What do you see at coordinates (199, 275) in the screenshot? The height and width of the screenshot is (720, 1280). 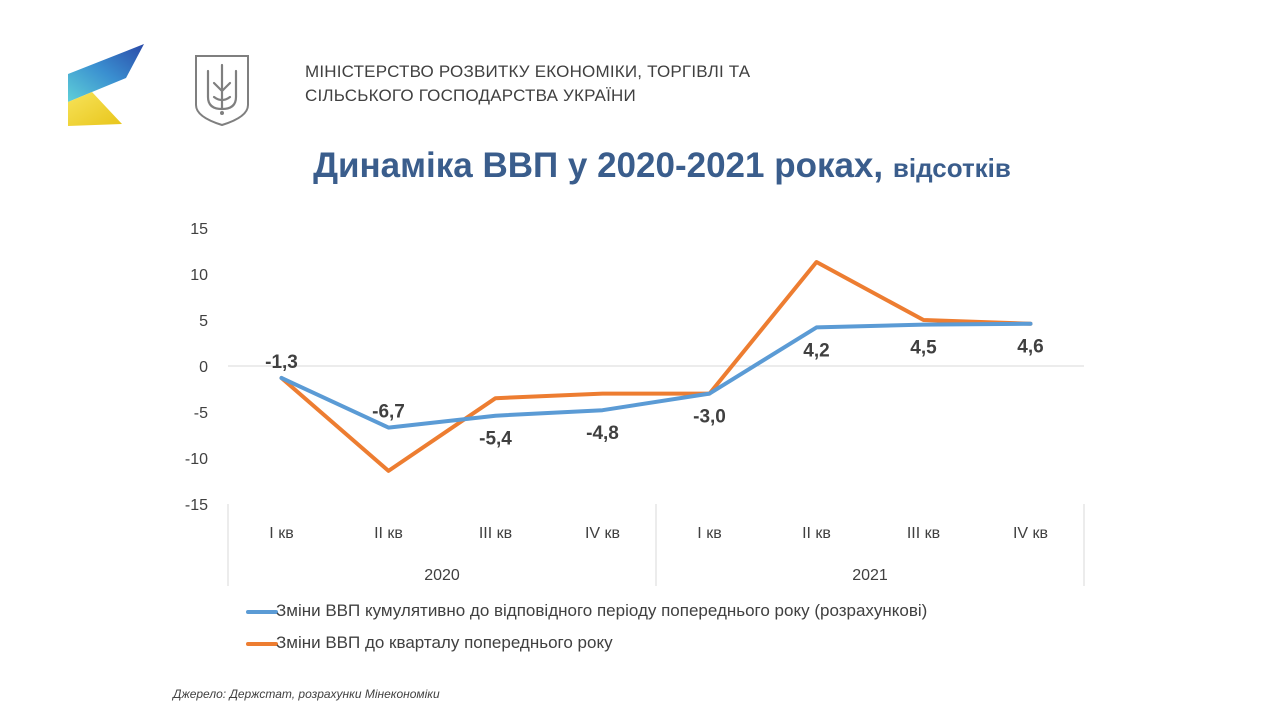 I see `y-tick-label: 10` at bounding box center [199, 275].